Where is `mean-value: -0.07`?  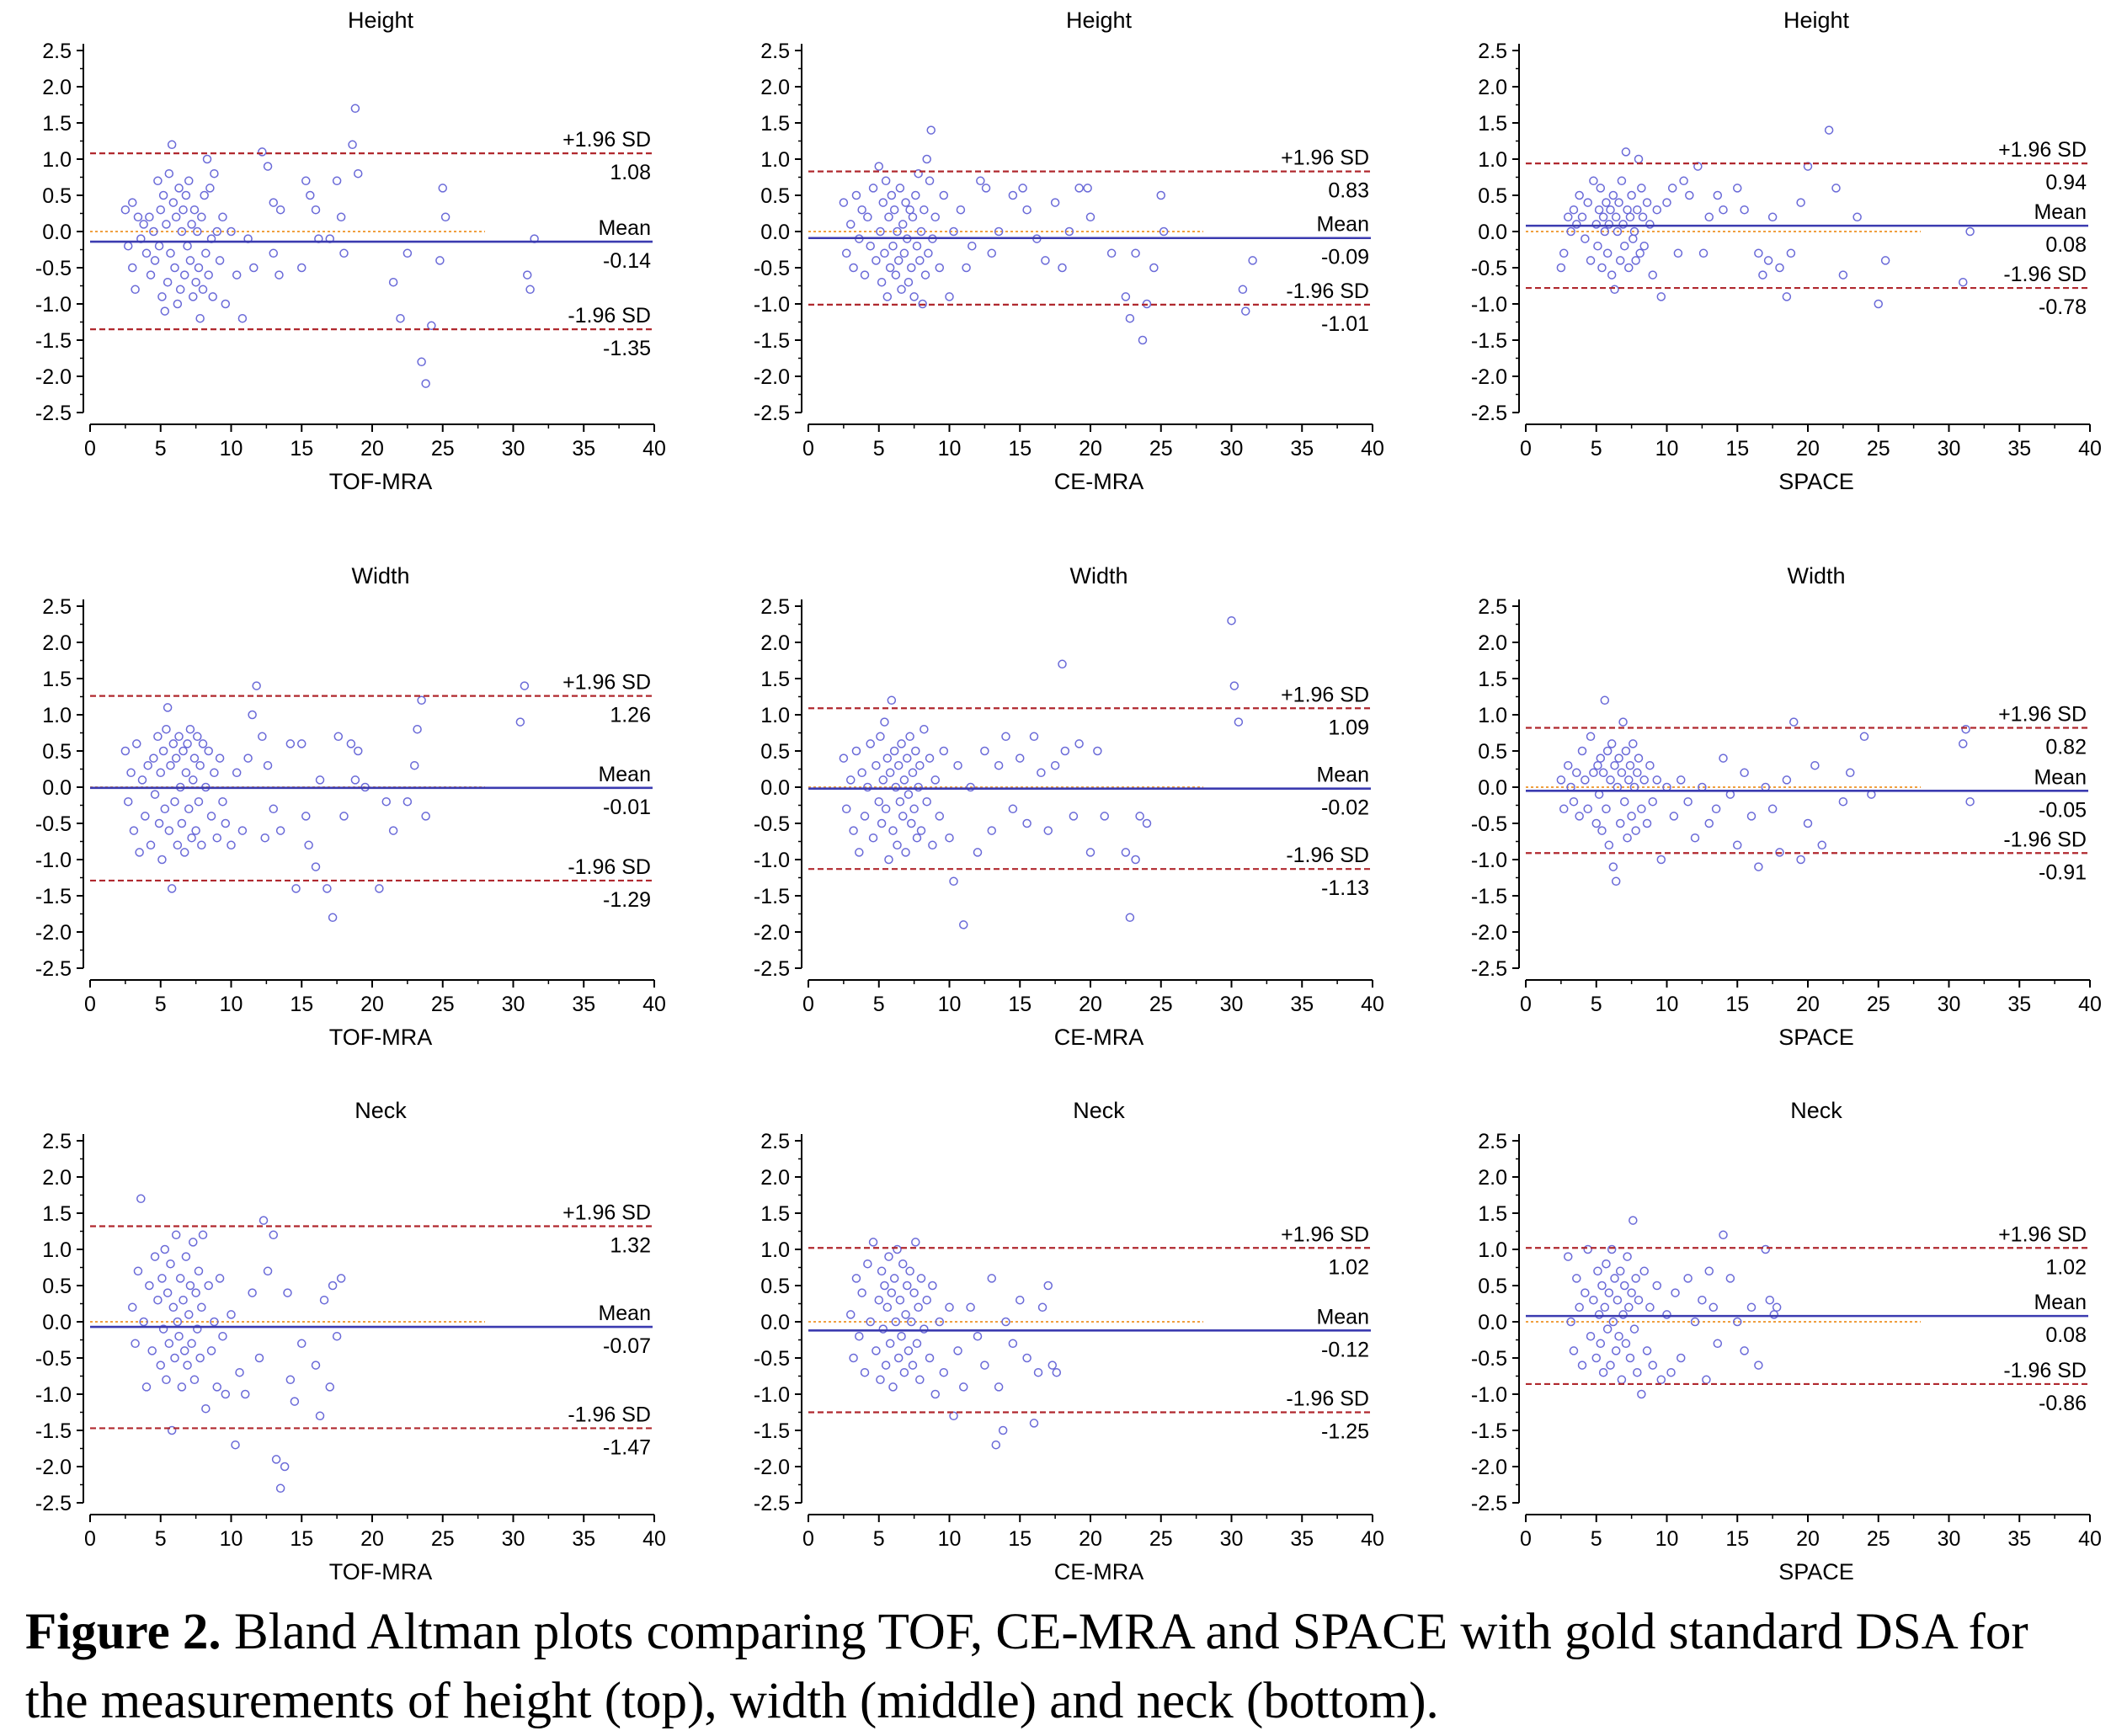
mean-value: -0.07 is located at coordinates (627, 1346).